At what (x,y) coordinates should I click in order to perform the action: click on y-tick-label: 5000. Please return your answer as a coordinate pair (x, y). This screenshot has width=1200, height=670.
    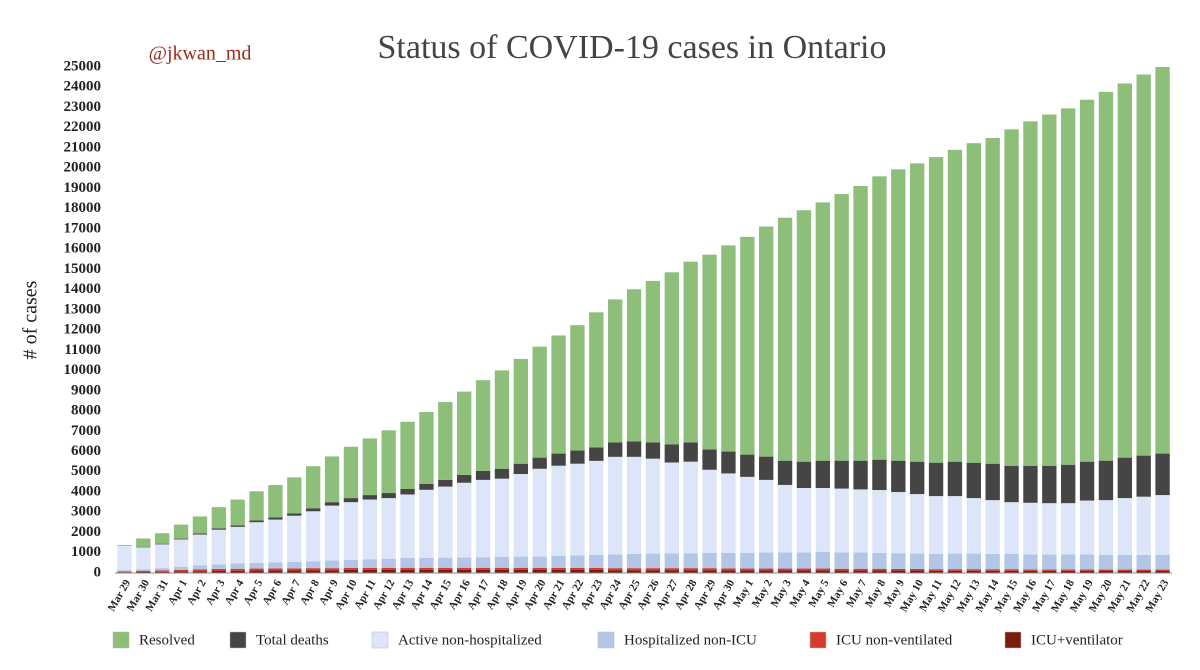
    Looking at the image, I should click on (86, 471).